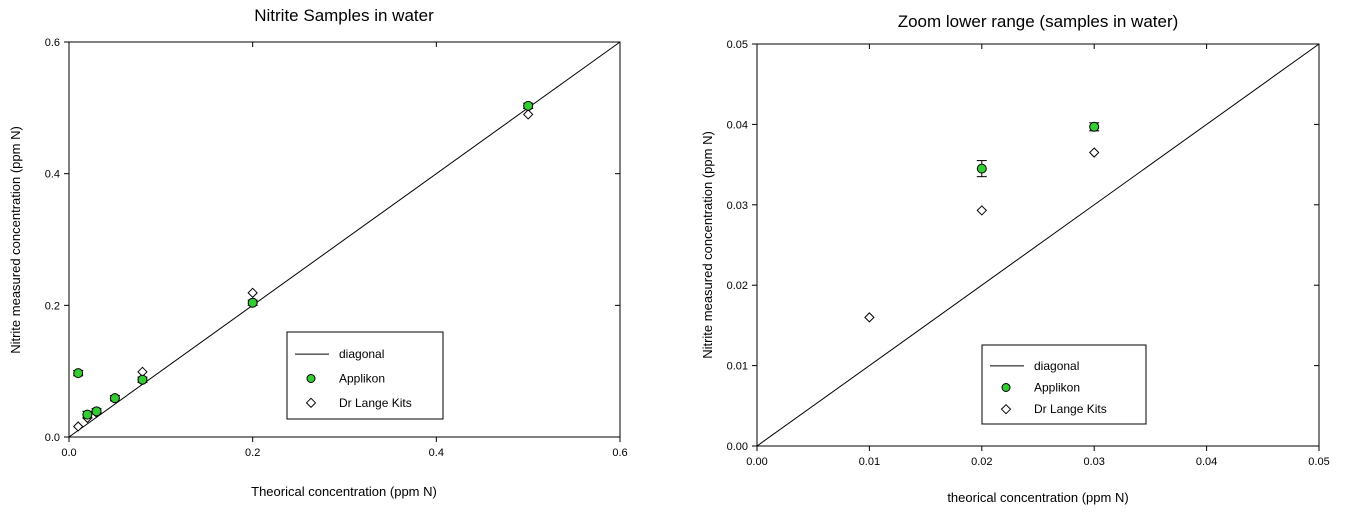 The image size is (1349, 514). What do you see at coordinates (52, 175) in the screenshot?
I see `y-tick-label: 0.4` at bounding box center [52, 175].